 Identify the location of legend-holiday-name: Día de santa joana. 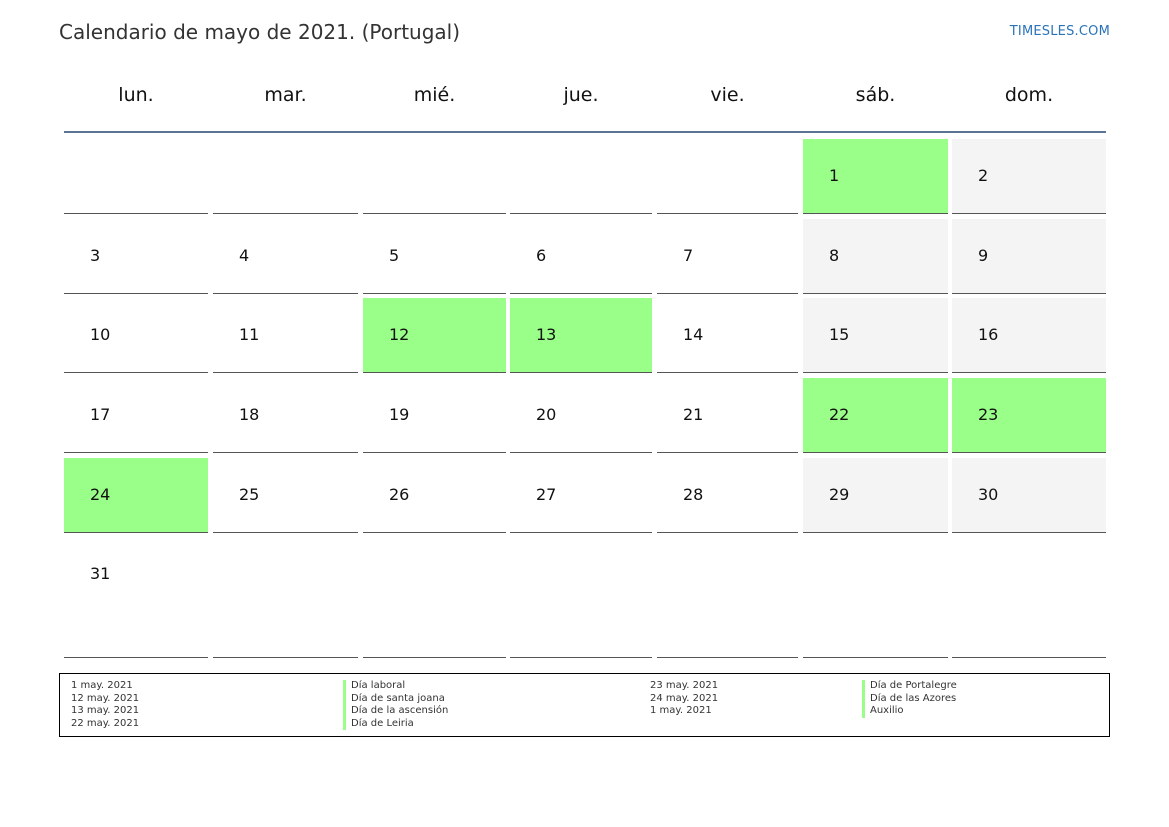
(395, 698).